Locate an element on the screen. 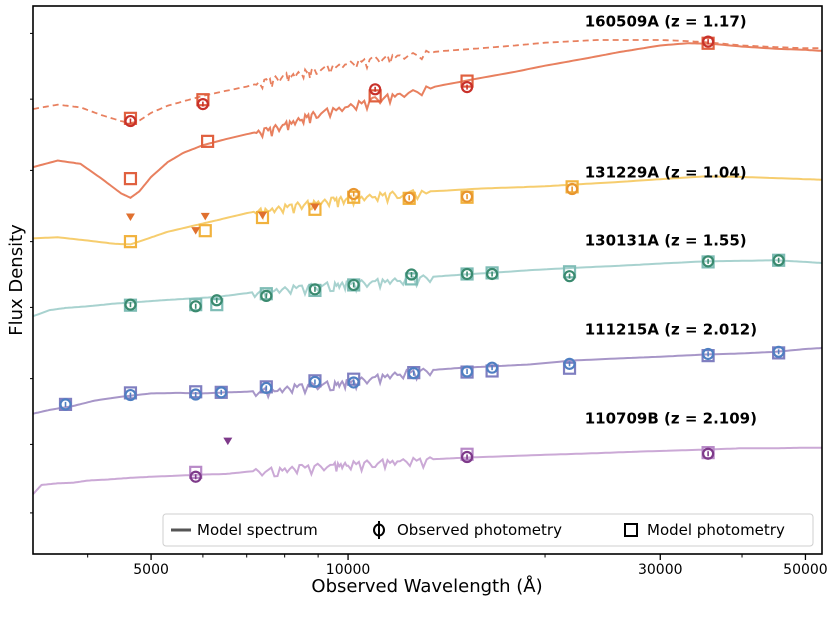 The height and width of the screenshot is (623, 830). x-tick-label: 30000 is located at coordinates (660, 570).